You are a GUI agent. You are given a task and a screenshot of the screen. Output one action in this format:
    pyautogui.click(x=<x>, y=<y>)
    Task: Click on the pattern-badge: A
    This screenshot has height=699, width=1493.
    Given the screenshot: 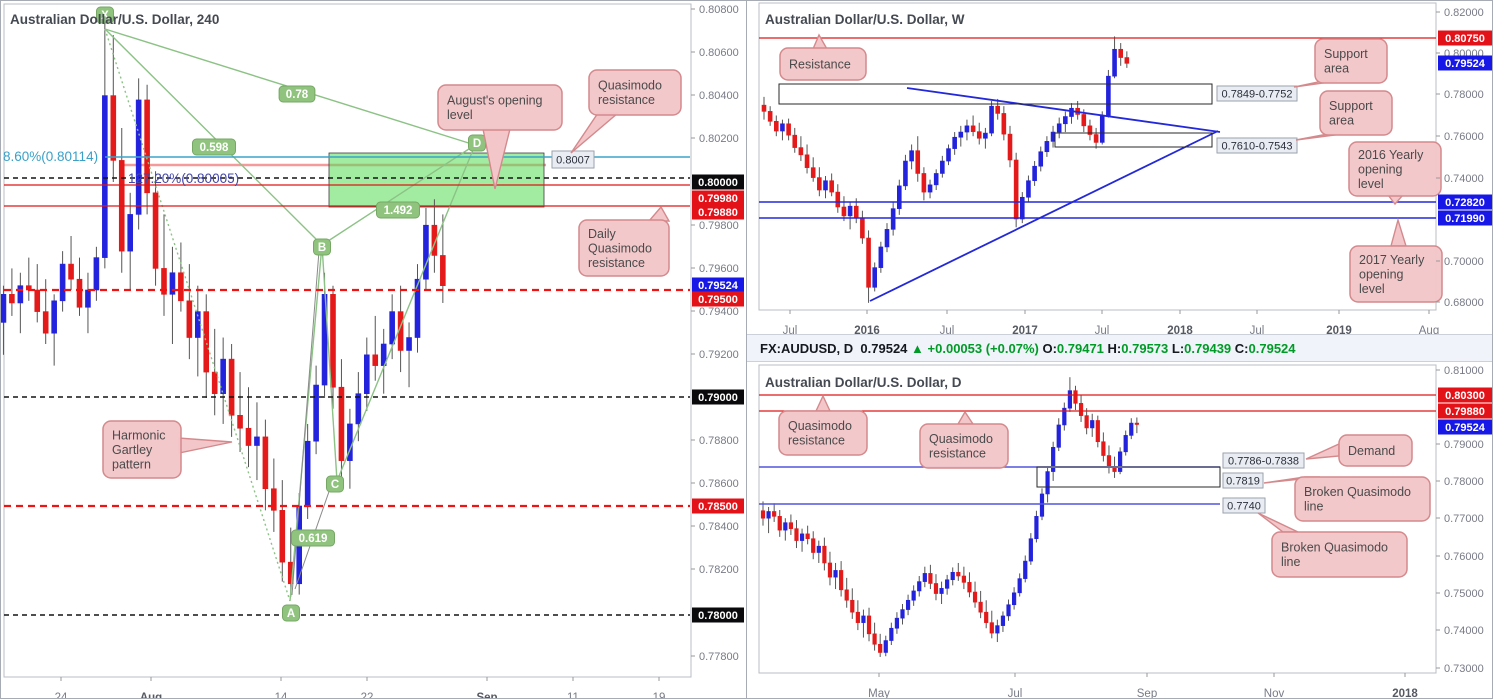 What is the action you would take?
    pyautogui.click(x=291, y=613)
    